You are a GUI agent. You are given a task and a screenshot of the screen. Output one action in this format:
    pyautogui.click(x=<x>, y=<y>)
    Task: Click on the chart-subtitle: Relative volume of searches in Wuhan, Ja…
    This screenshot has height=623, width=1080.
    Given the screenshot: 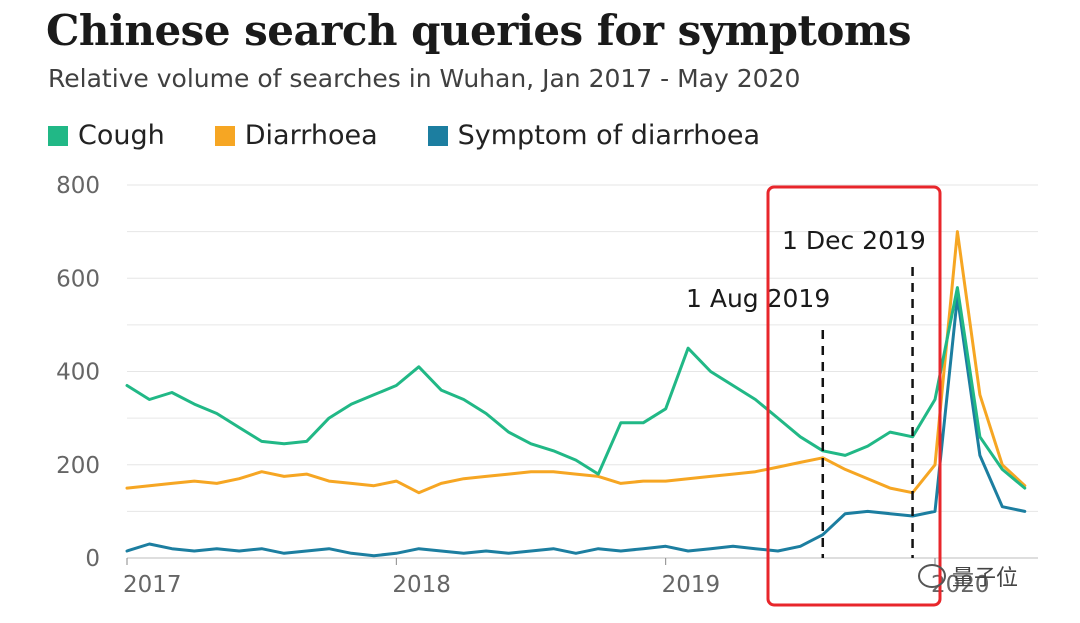 What is the action you would take?
    pyautogui.click(x=424, y=78)
    